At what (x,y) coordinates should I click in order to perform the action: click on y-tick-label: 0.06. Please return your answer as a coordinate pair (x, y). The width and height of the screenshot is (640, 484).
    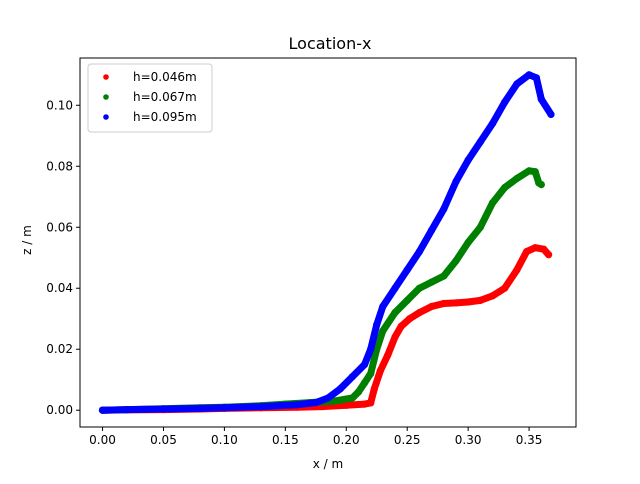
    Looking at the image, I should click on (59, 227).